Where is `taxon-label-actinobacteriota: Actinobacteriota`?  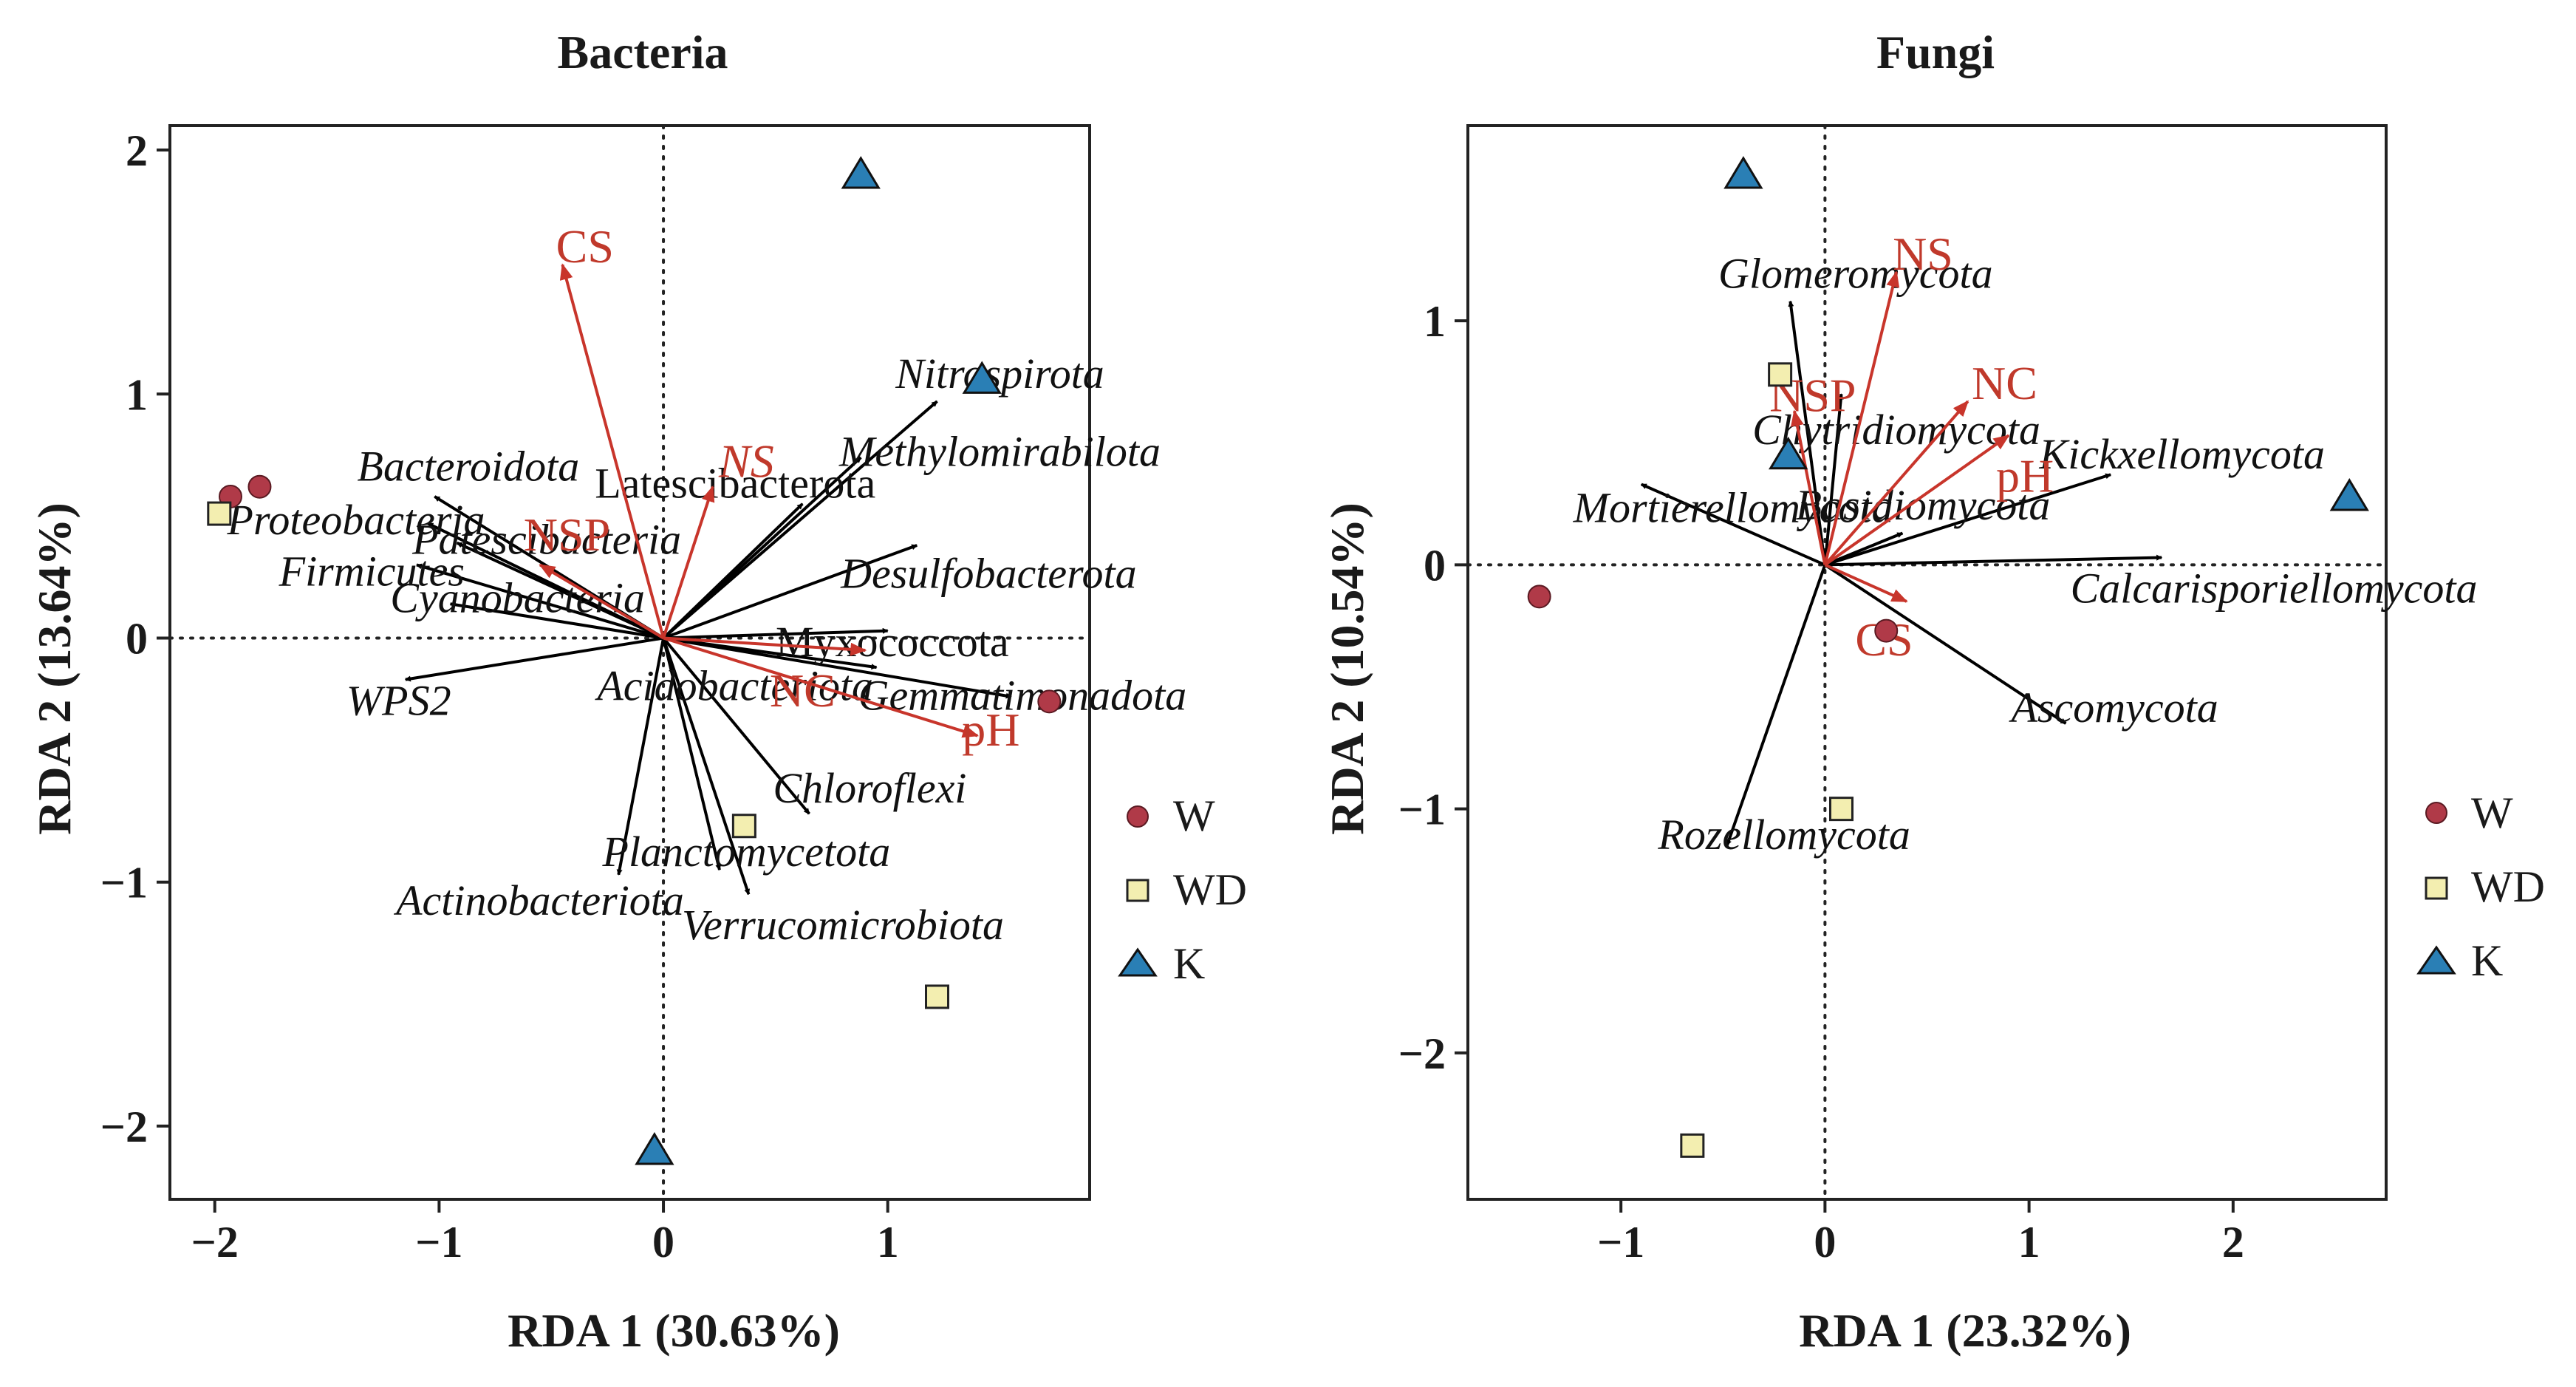
taxon-label-actinobacteriota: Actinobacteriota is located at coordinates (538, 900).